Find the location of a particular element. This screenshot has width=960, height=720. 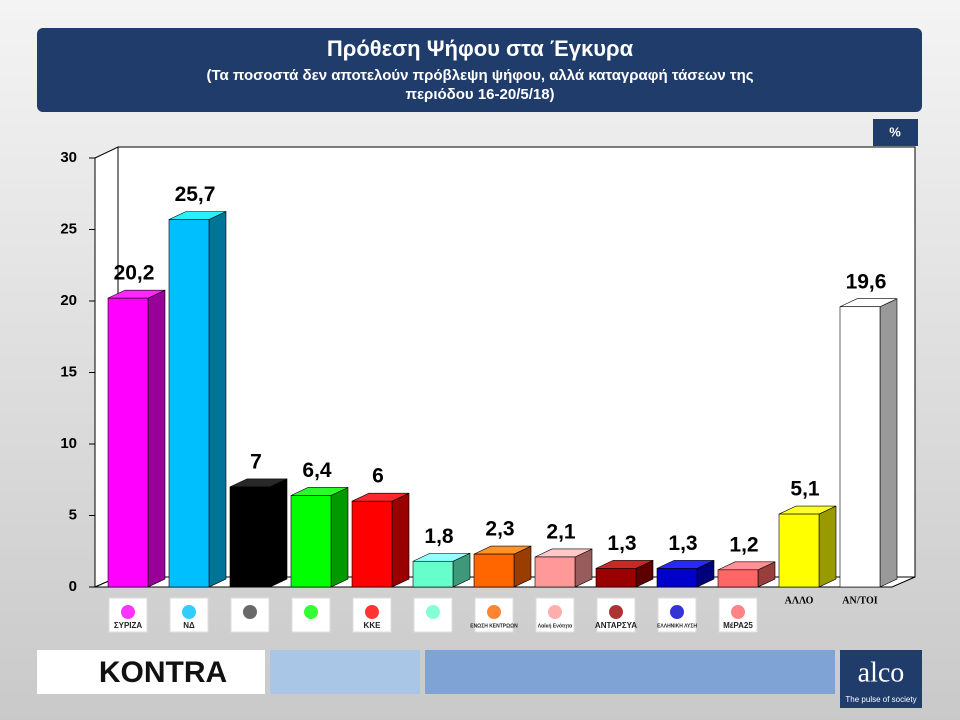

alco-box is located at coordinates (881, 679).